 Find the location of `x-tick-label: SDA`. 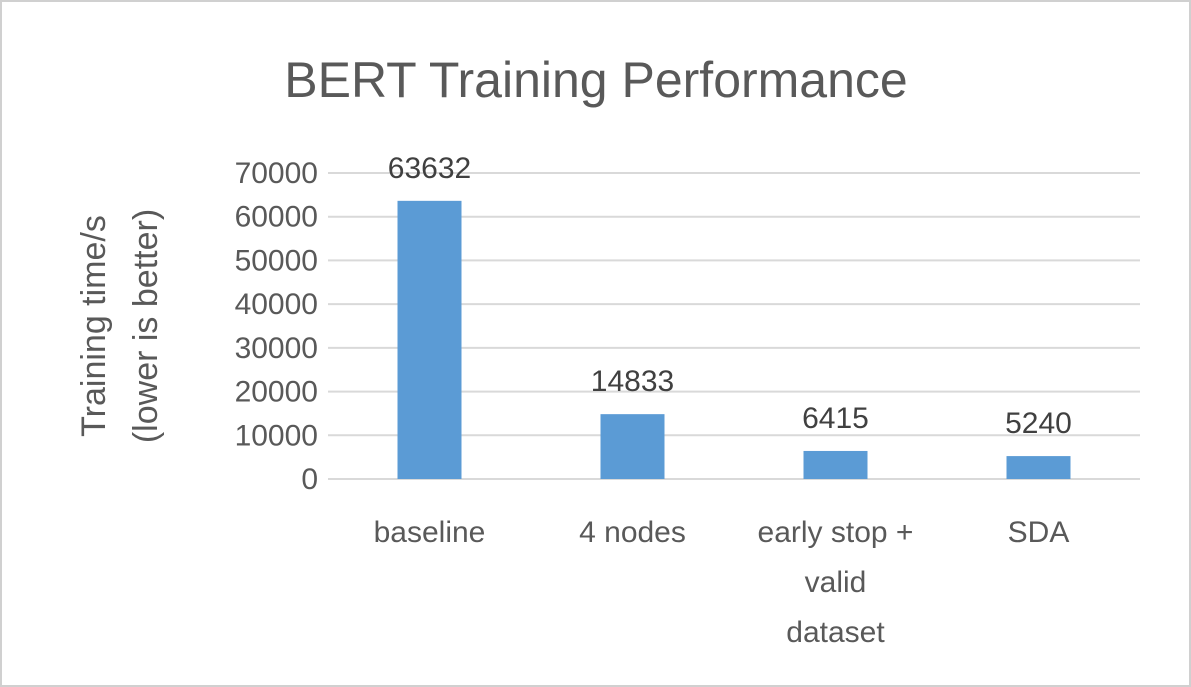

x-tick-label: SDA is located at coordinates (1039, 532).